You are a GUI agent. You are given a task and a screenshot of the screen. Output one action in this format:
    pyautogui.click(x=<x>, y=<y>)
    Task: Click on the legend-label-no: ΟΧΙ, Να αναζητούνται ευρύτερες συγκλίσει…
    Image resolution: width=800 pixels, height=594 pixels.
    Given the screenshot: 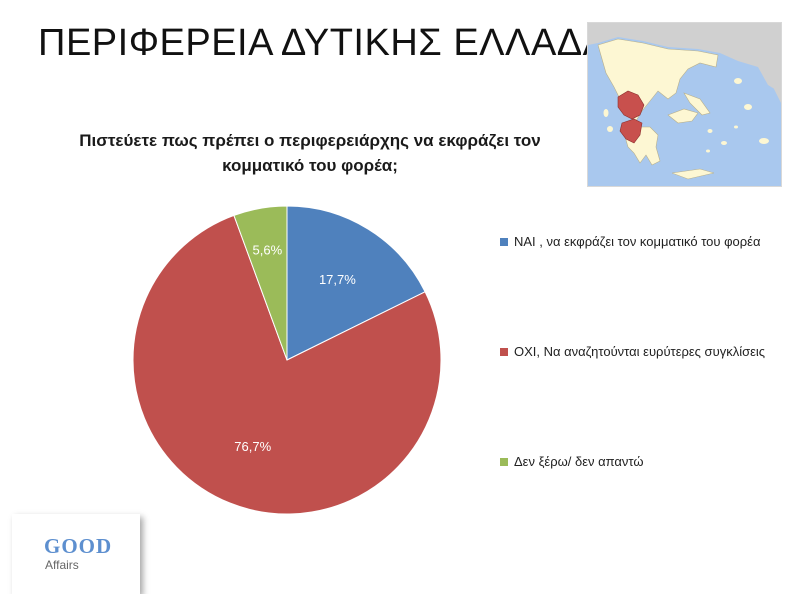 What is the action you would take?
    pyautogui.click(x=640, y=351)
    